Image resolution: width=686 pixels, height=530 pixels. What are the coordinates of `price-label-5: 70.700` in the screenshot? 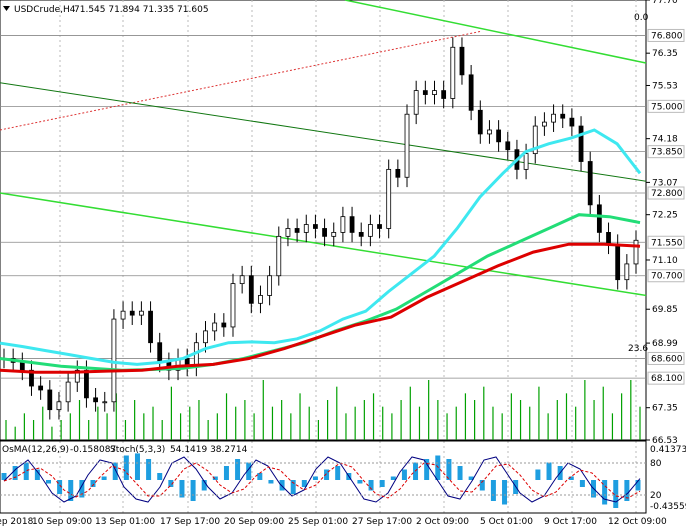 It's located at (667, 277).